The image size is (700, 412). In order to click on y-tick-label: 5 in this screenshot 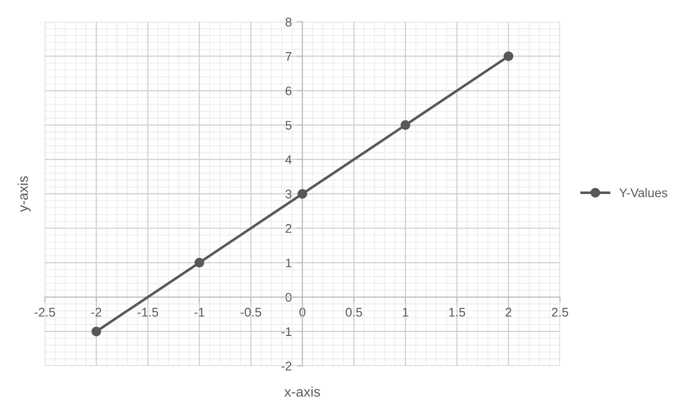, I will do `click(289, 125)`.